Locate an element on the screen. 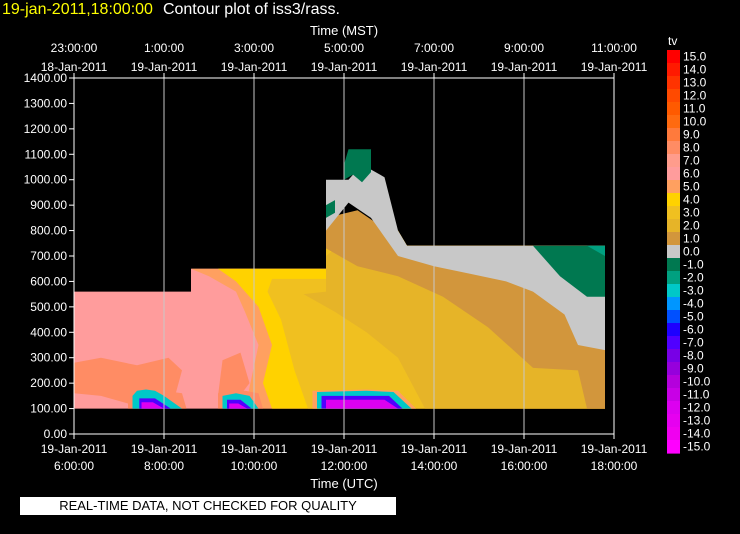 This screenshot has height=534, width=740. x-tick-time: 8:00:00 is located at coordinates (164, 466).